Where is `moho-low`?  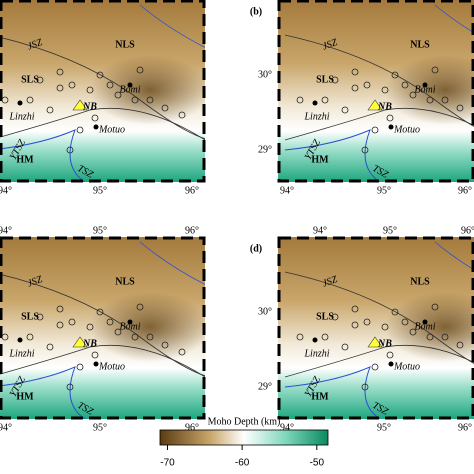
moho-low is located at coordinates (147, 90).